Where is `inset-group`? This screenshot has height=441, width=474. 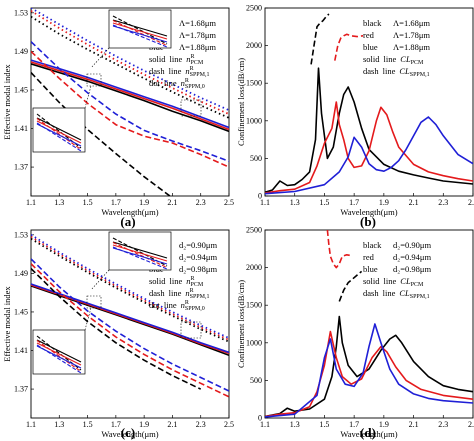
inset-group is located at coordinates (117, 303).